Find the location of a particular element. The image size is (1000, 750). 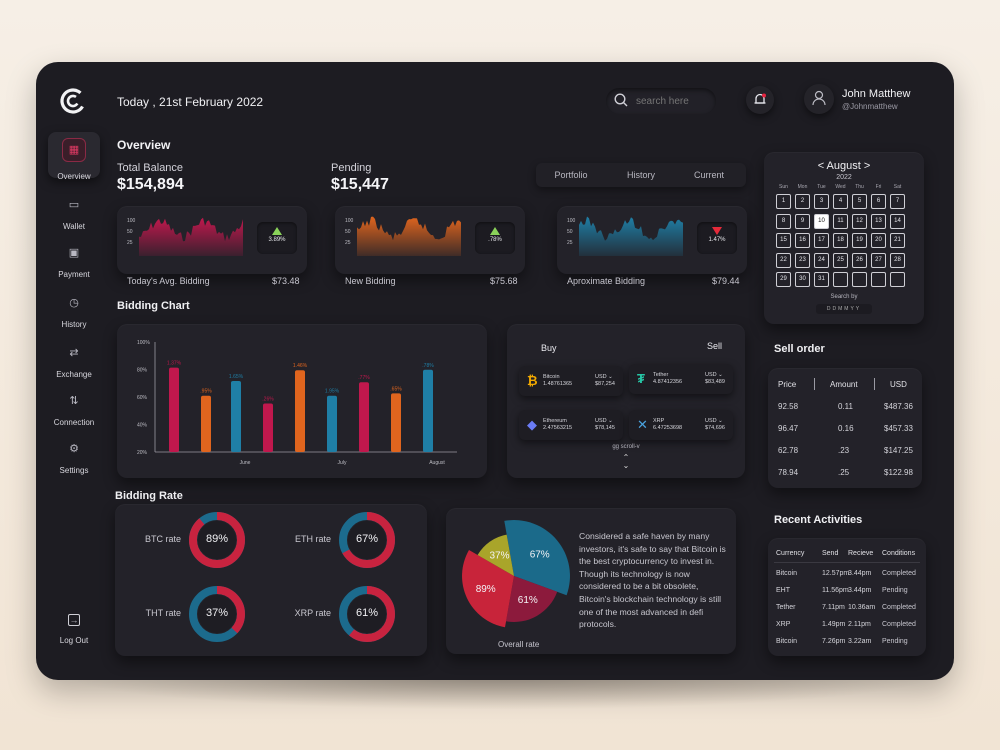

sidebar-item-history: ◷ History is located at coordinates (74, 315).